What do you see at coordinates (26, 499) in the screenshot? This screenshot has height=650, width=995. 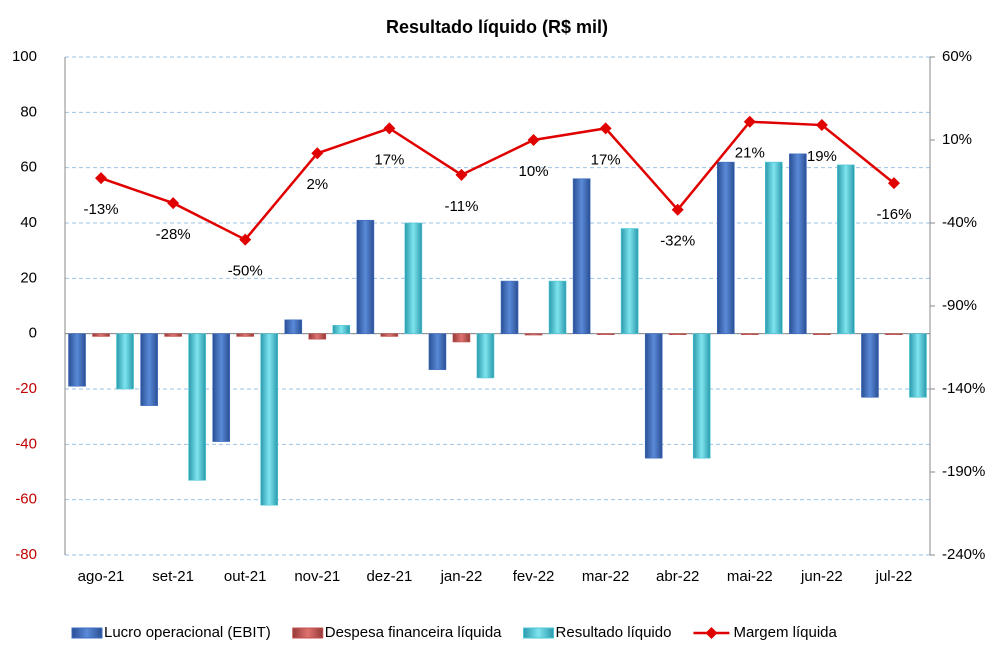 I see `y-tick-label: -60` at bounding box center [26, 499].